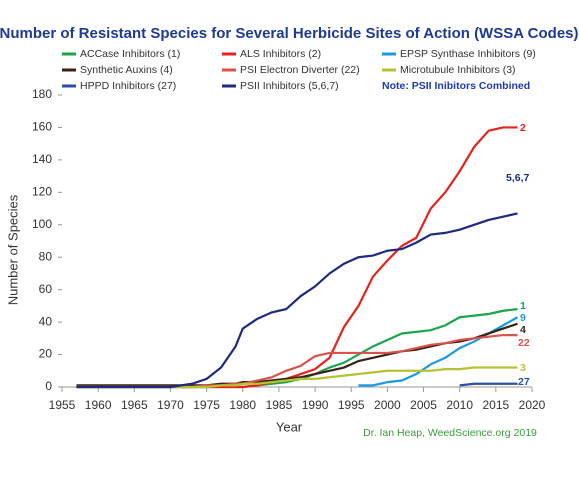 Image resolution: width=579 pixels, height=483 pixels. Describe the element at coordinates (170, 405) in the screenshot. I see `x-tick-label: 1970` at that location.